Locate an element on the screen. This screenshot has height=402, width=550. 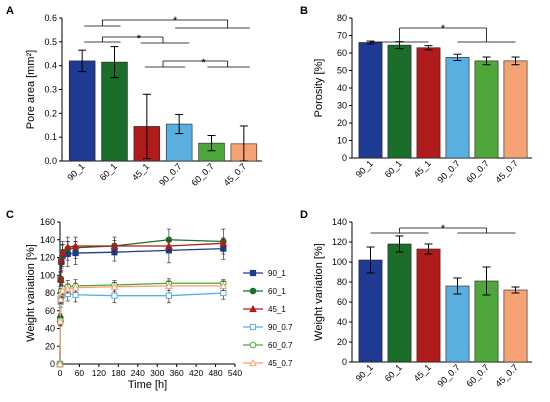
x-tick-label: 90_0.7 is located at coordinates (170, 174).